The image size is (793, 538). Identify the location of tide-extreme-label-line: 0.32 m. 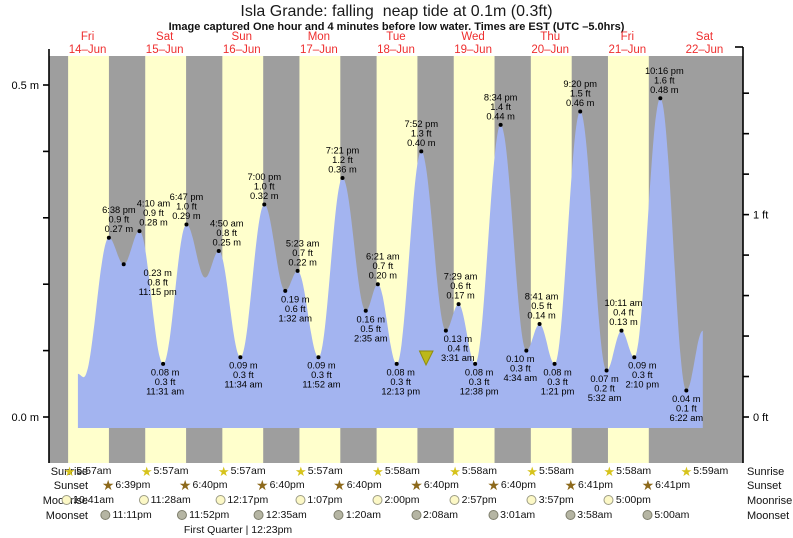
(264, 196).